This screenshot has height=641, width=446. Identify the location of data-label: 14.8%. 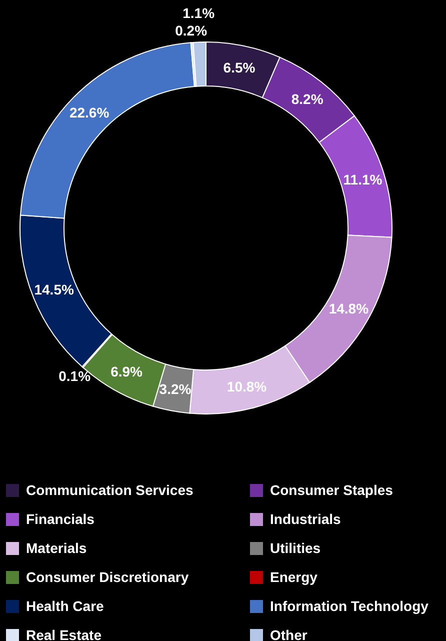
(349, 308).